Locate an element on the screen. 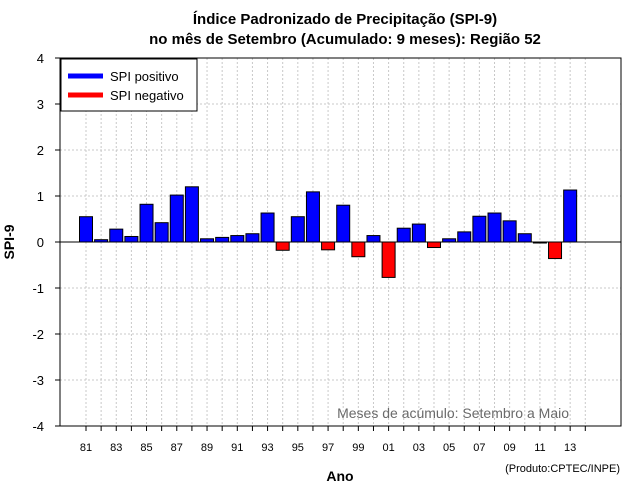 The height and width of the screenshot is (500, 640). x-tick-label: 07 is located at coordinates (479, 448).